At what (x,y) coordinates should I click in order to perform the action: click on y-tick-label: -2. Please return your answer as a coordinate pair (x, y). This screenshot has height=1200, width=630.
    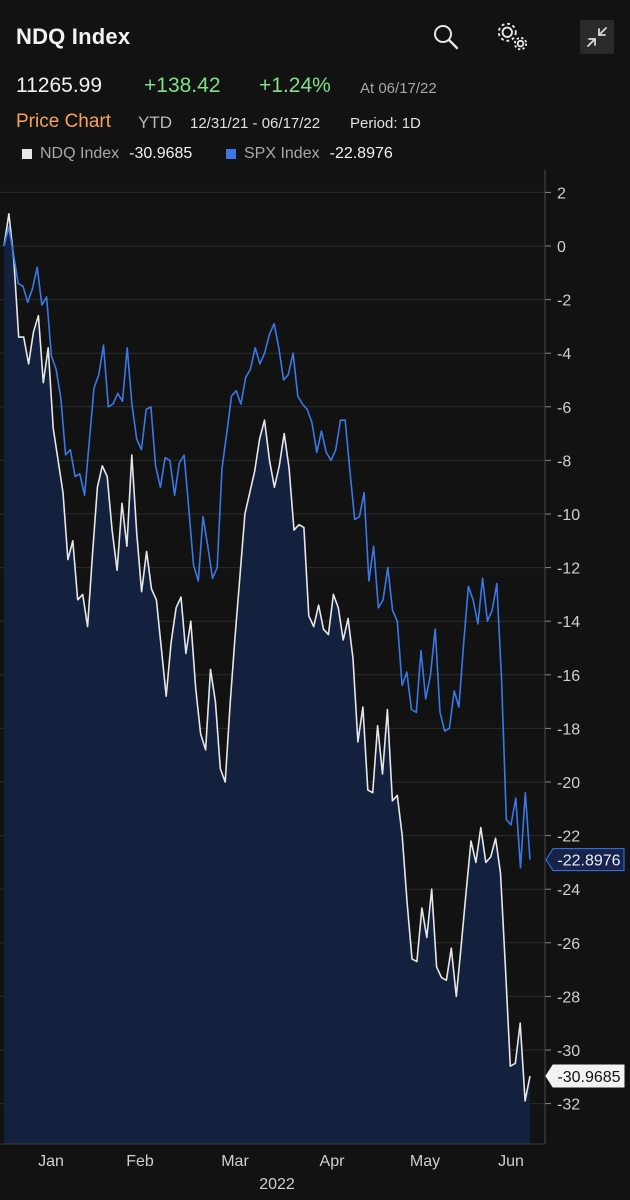
    Looking at the image, I should click on (564, 301).